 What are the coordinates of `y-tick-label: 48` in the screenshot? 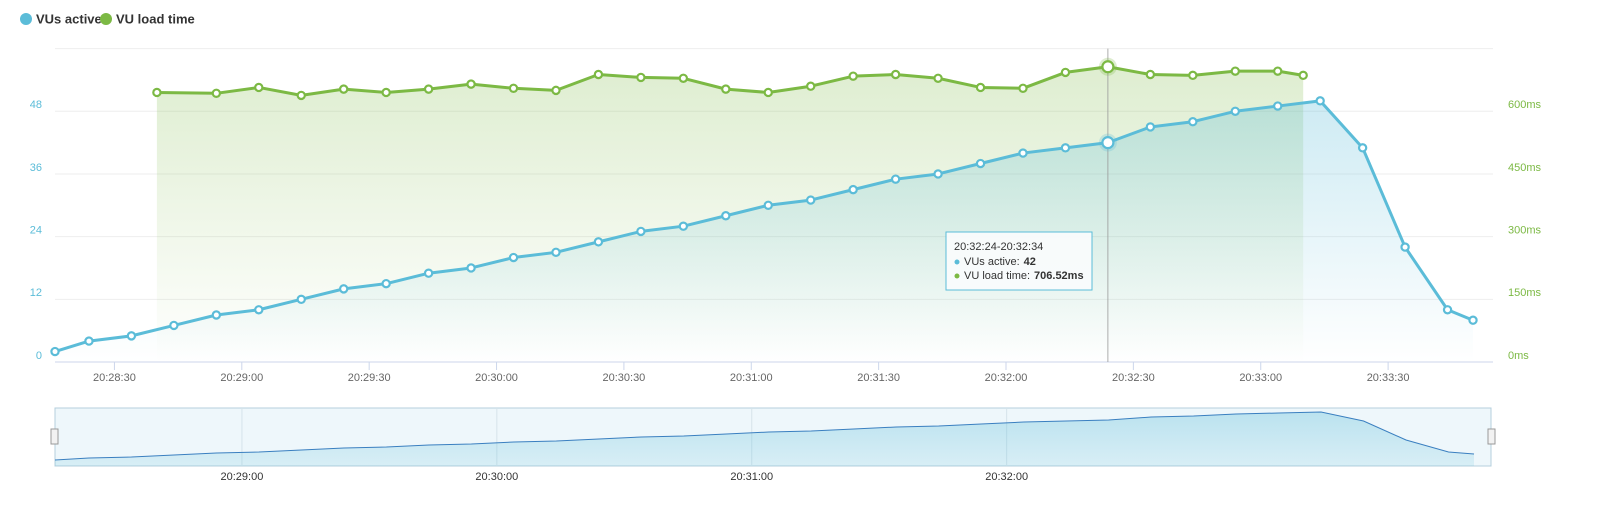 It's located at (36, 105).